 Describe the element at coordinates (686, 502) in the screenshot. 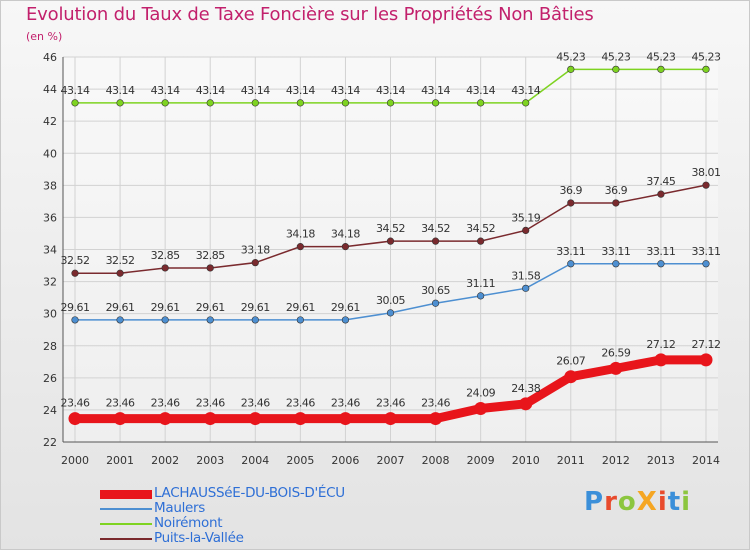

I see `logo-letter: i` at that location.